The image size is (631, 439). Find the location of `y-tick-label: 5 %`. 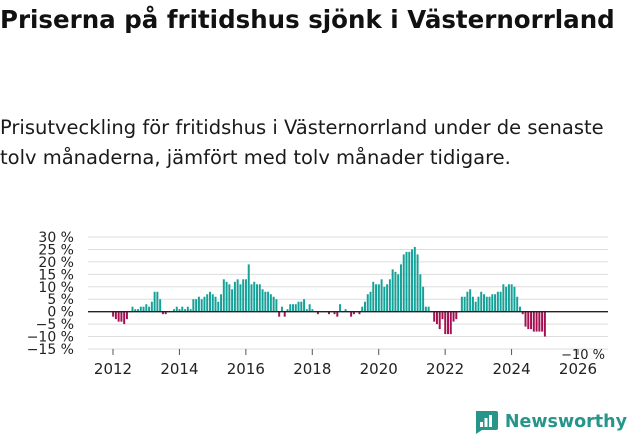

y-tick-label: 5 % is located at coordinates (60, 300).